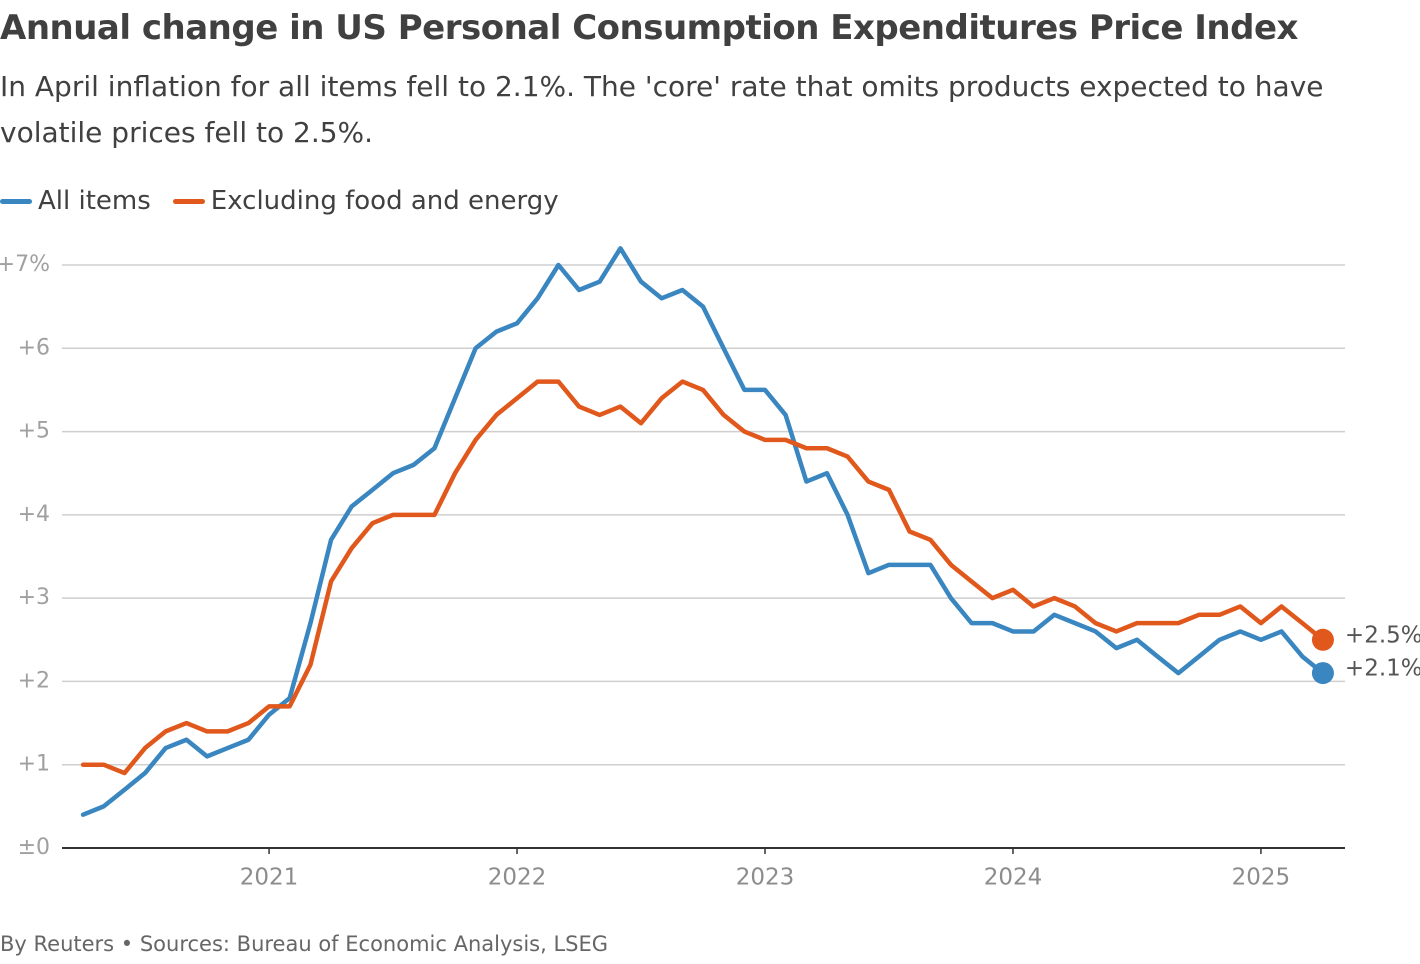 Image resolution: width=1420 pixels, height=964 pixels. Describe the element at coordinates (517, 878) in the screenshot. I see `x-tick-label: 2022` at that location.